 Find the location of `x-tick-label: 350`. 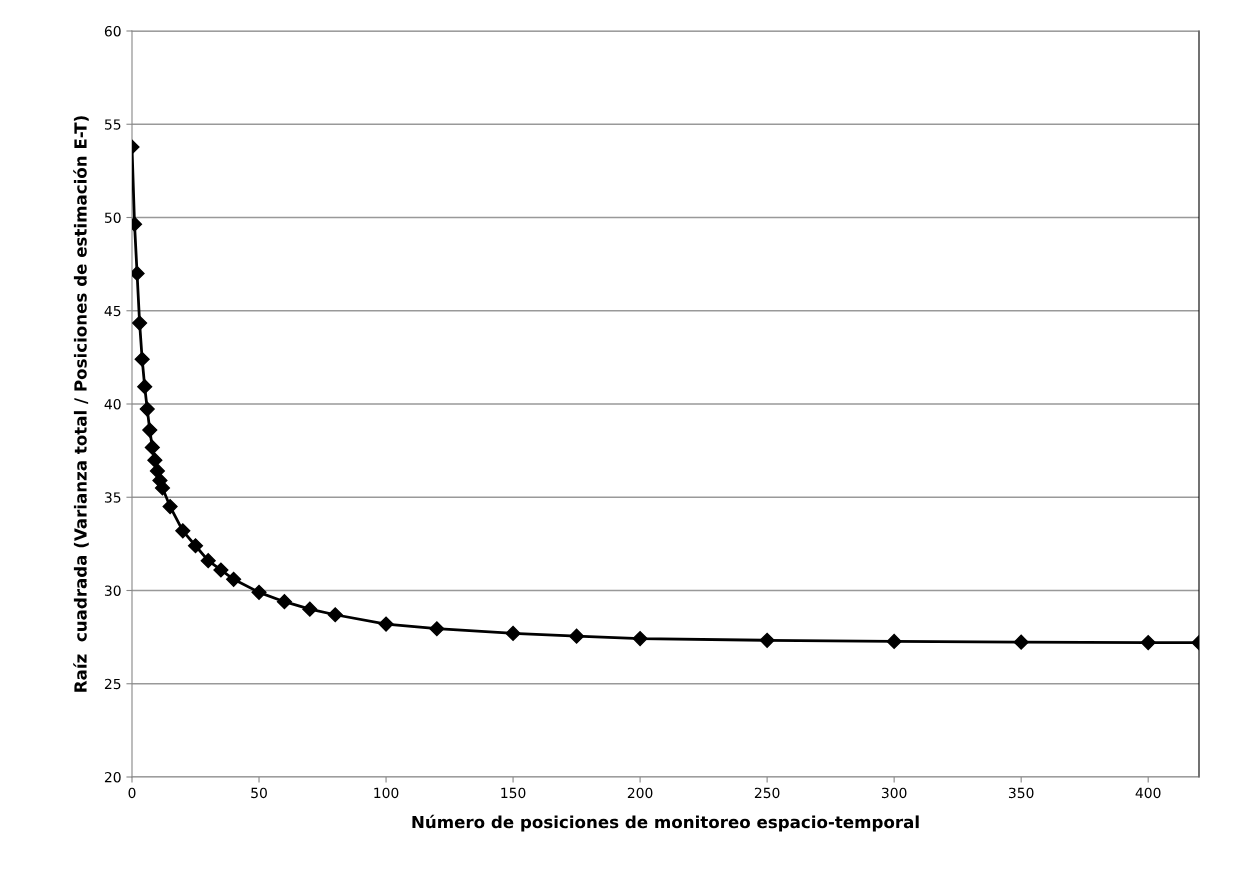

x-tick-label: 350 is located at coordinates (1021, 793).